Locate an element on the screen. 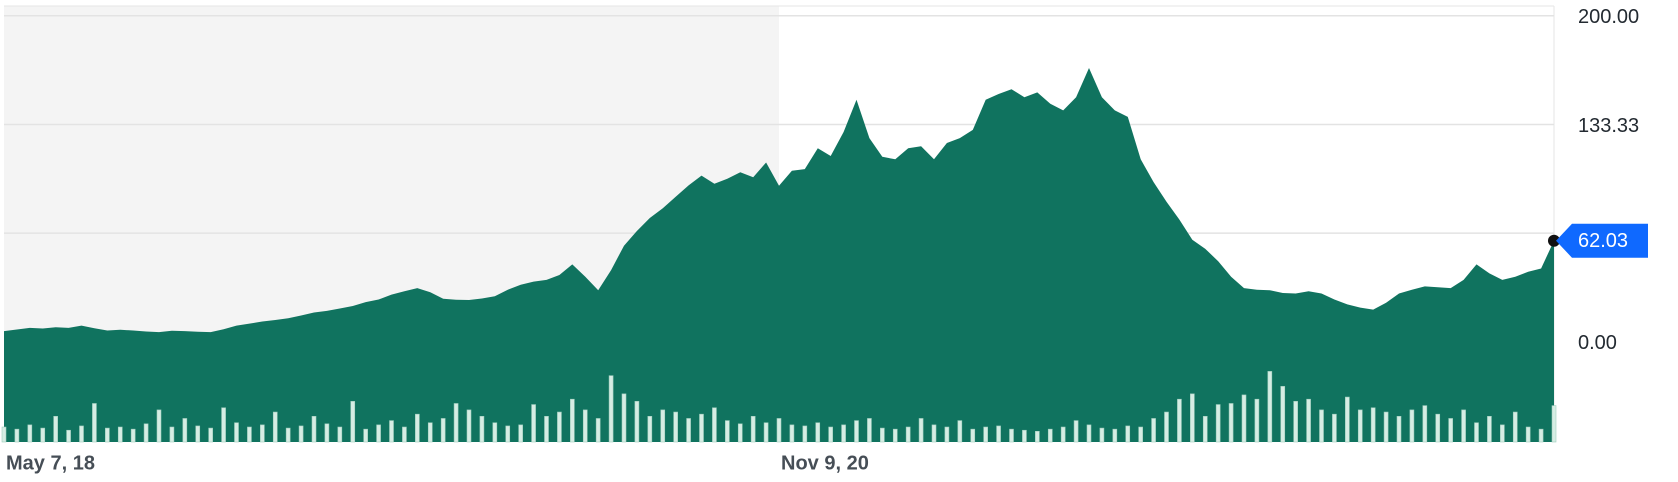  last-price-label: 62.03 is located at coordinates (1603, 241).